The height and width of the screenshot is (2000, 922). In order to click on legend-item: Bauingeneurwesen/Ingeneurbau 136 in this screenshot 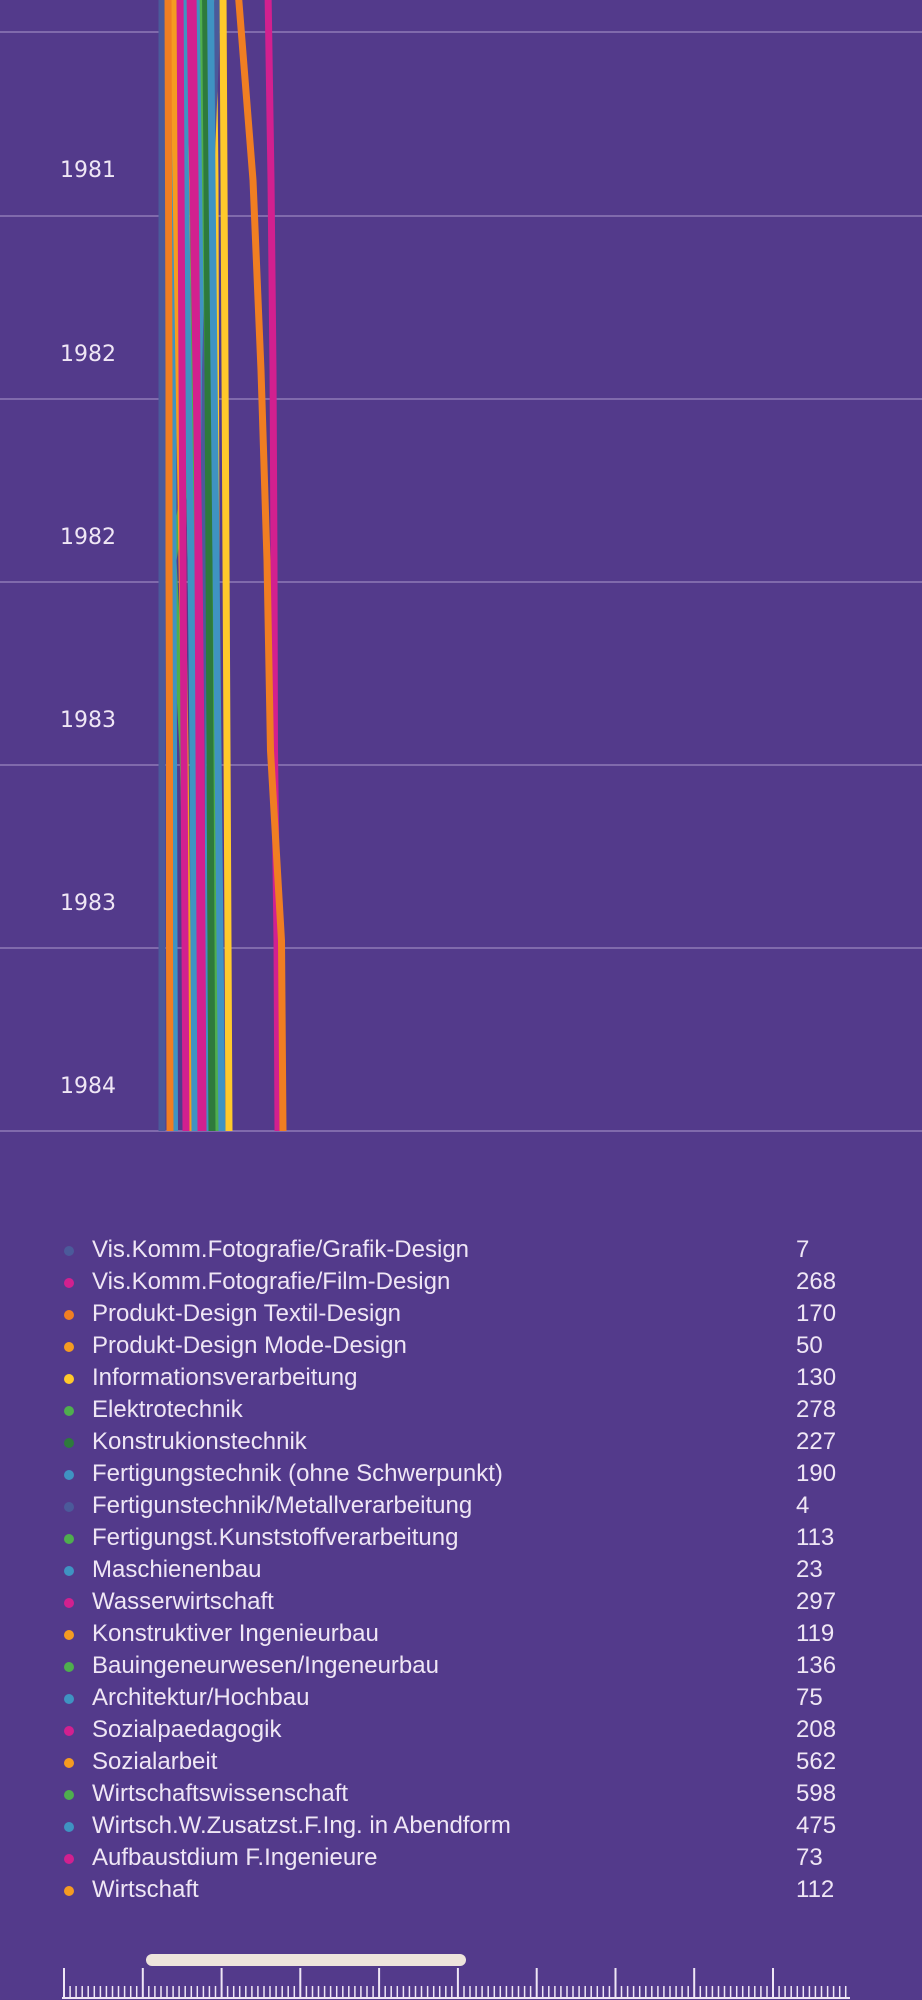, I will do `click(460, 1666)`.